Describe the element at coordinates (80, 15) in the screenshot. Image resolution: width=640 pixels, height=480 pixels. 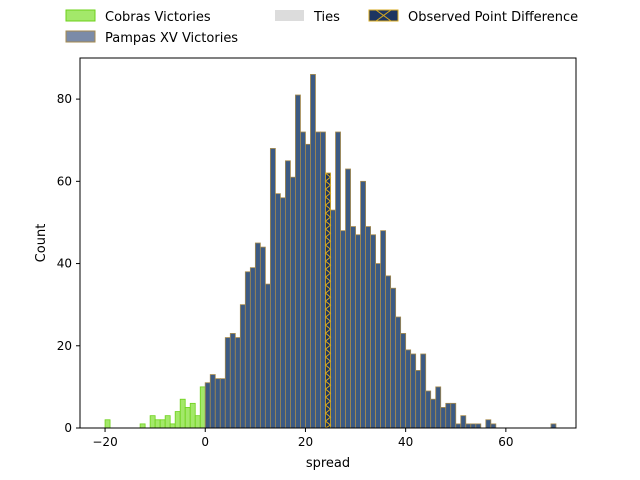
I see `legend-swatch-cobras` at that location.